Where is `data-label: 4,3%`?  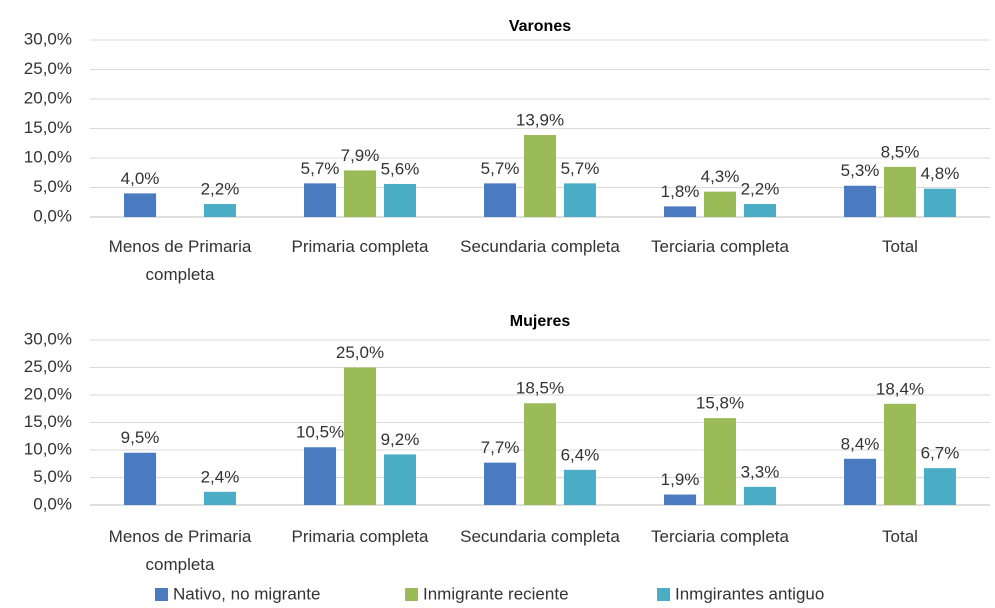
data-label: 4,3% is located at coordinates (720, 176).